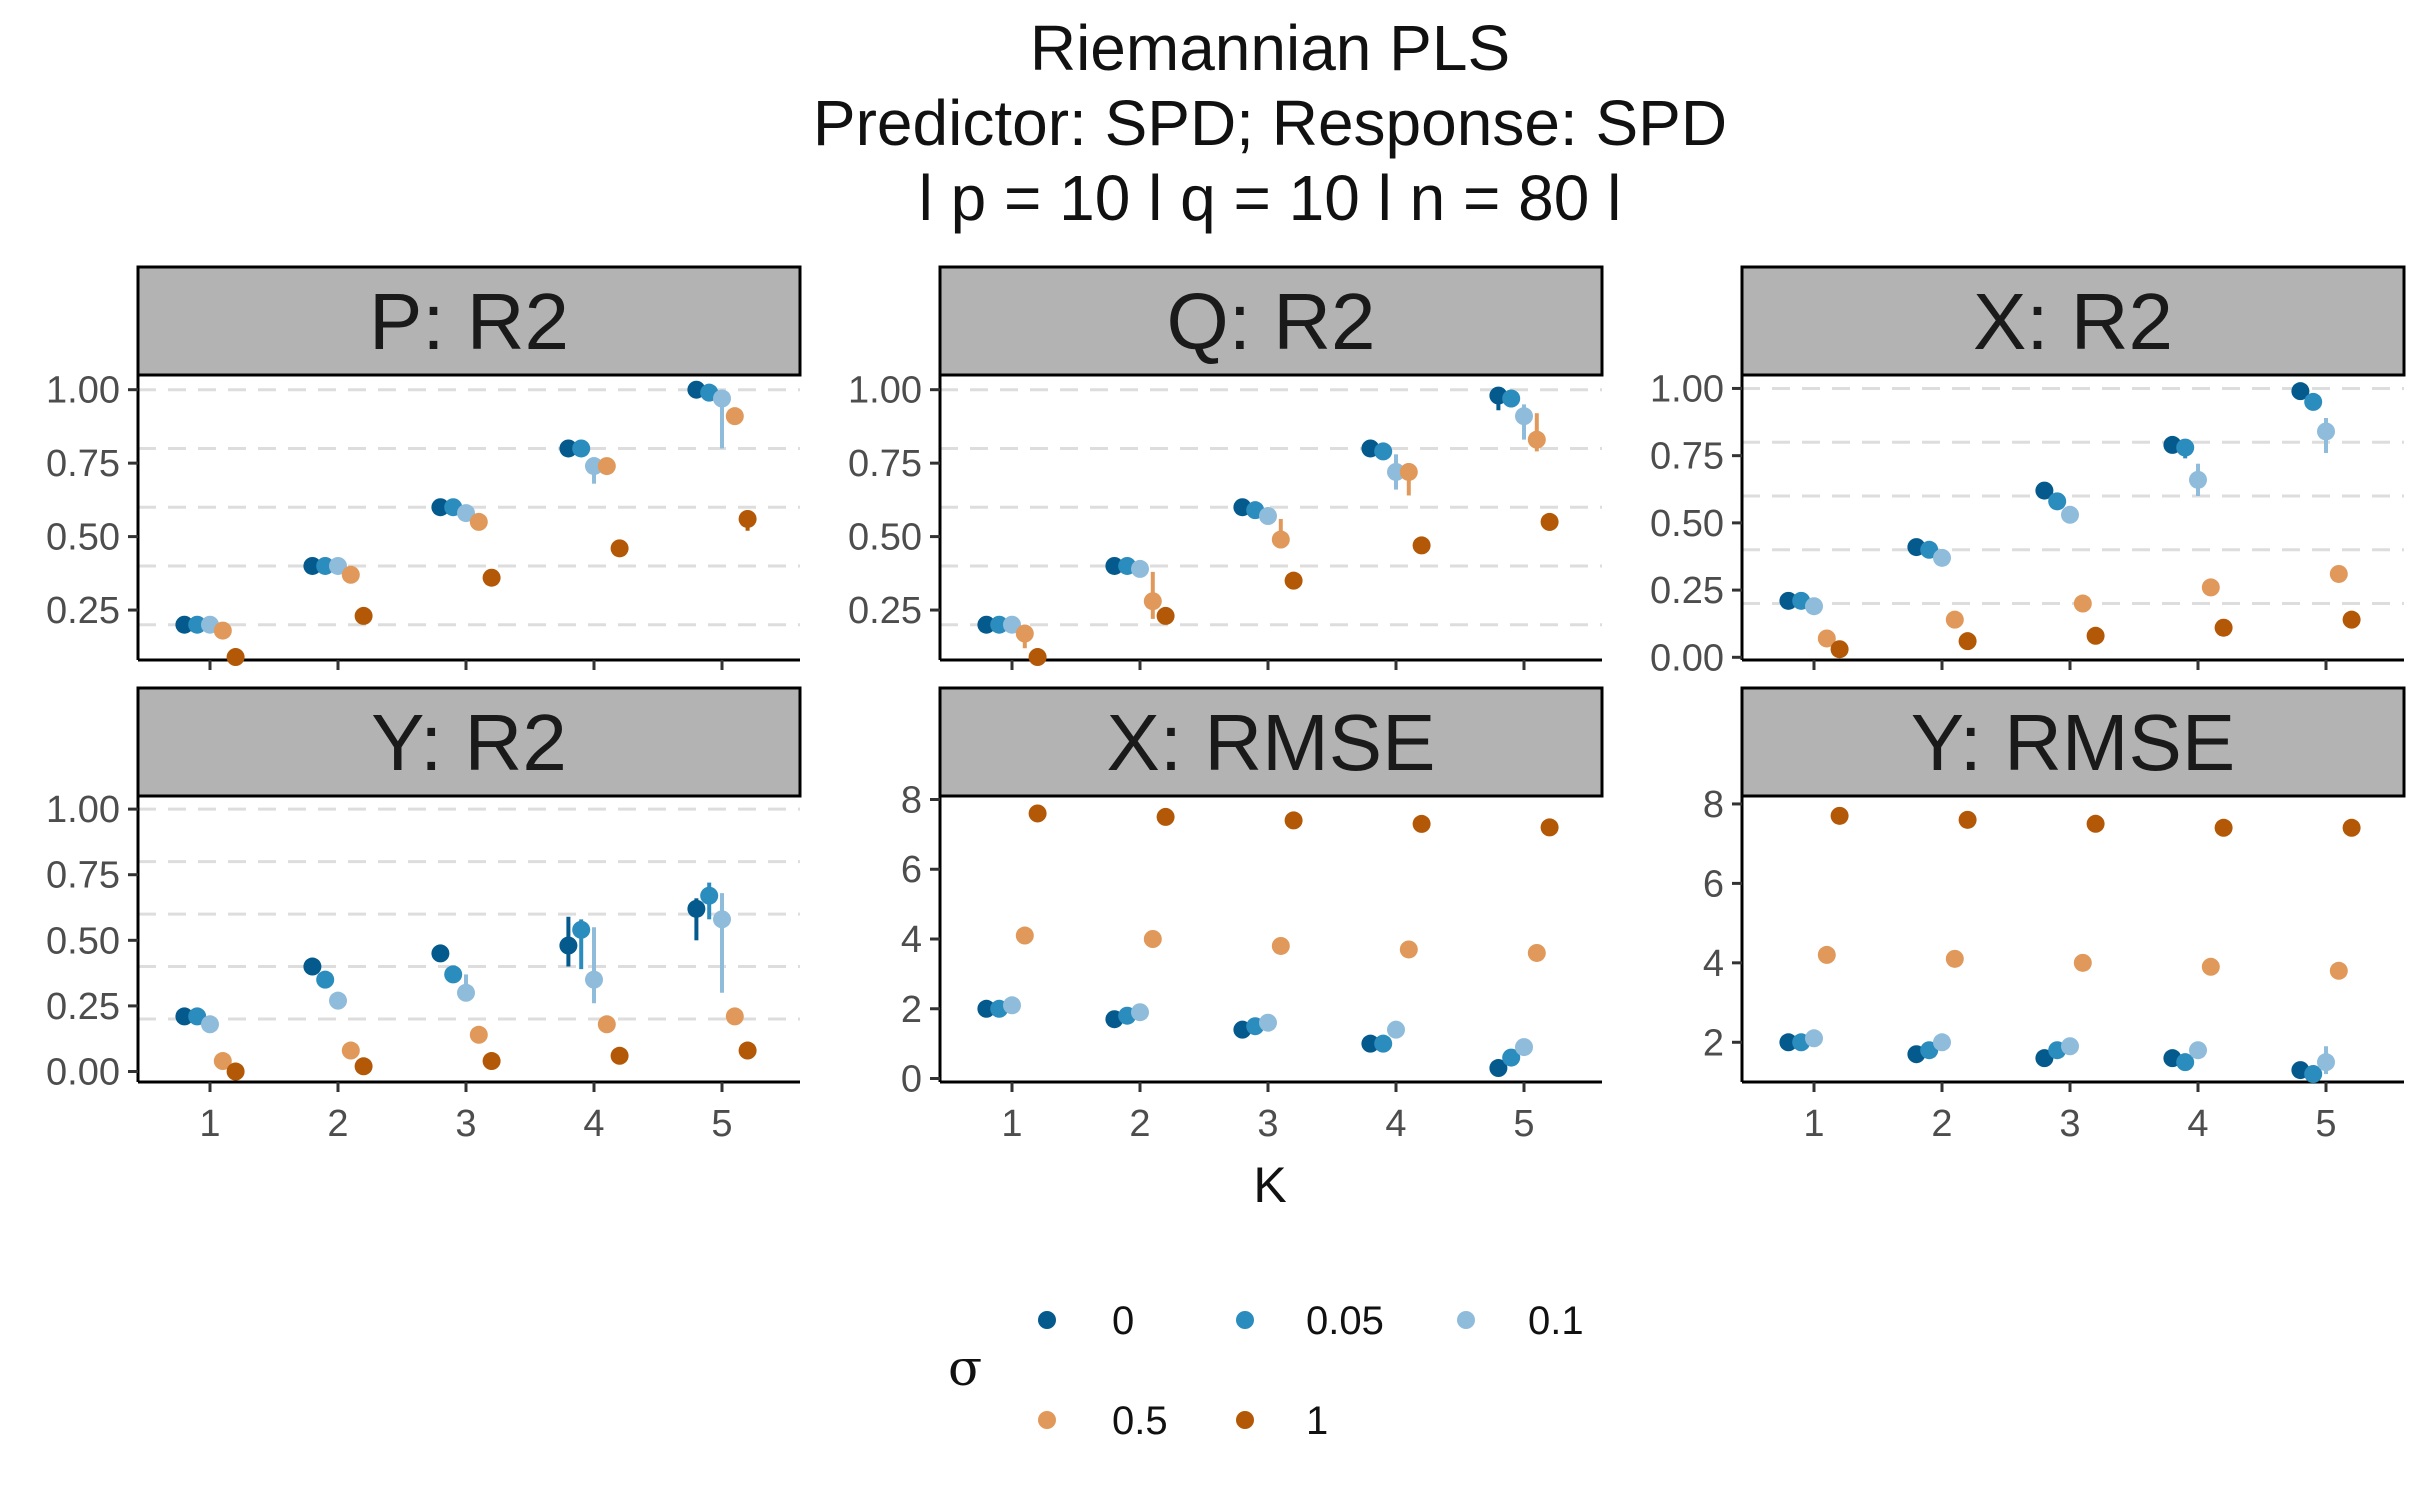 The image size is (2427, 1500). Describe the element at coordinates (2069, 1124) in the screenshot. I see `x-tick-label: 3` at that location.